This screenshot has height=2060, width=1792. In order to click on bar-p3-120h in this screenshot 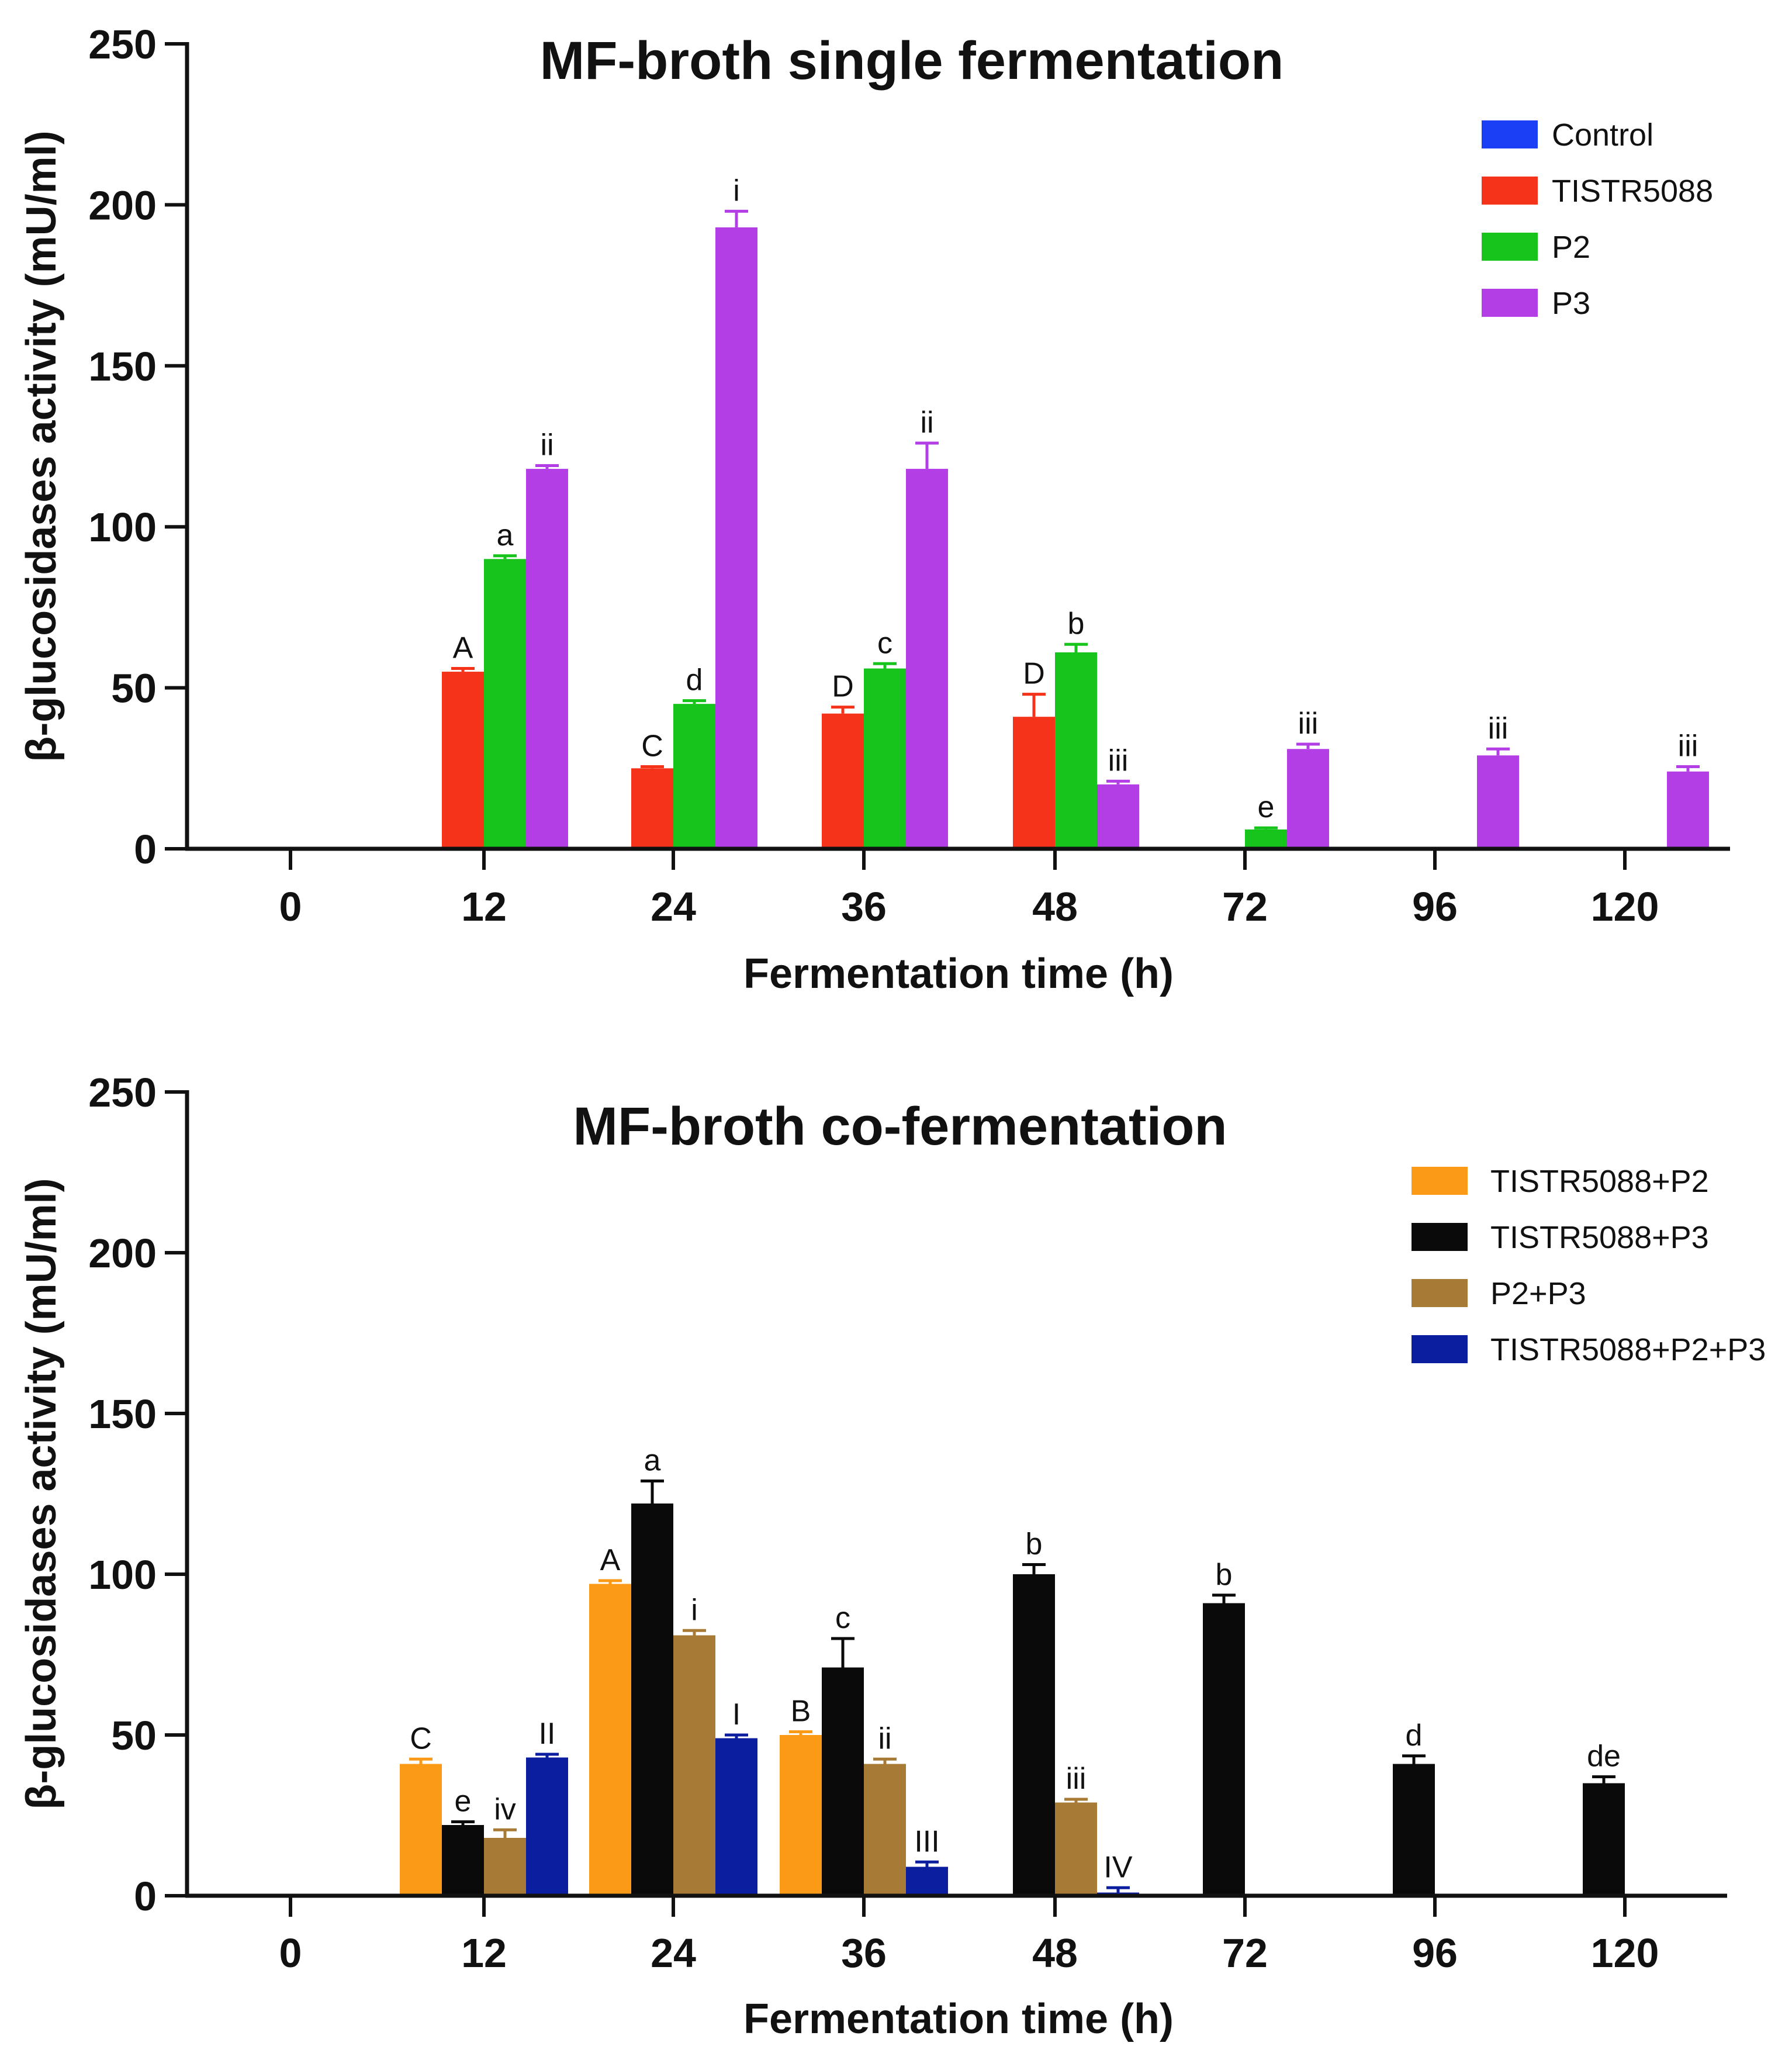, I will do `click(1688, 810)`.